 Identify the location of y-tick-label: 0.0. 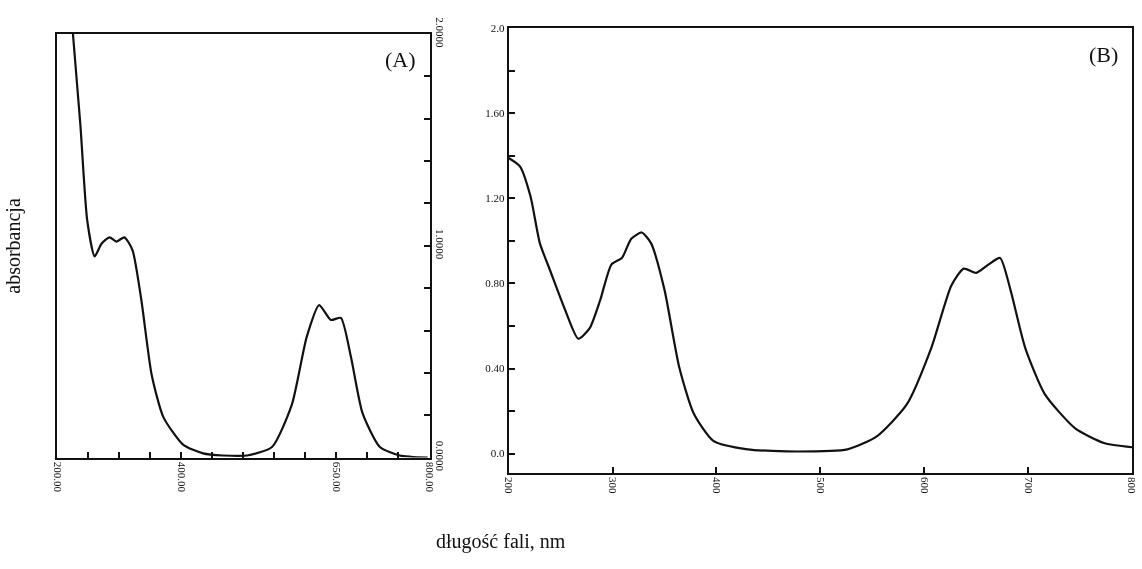
(497, 453).